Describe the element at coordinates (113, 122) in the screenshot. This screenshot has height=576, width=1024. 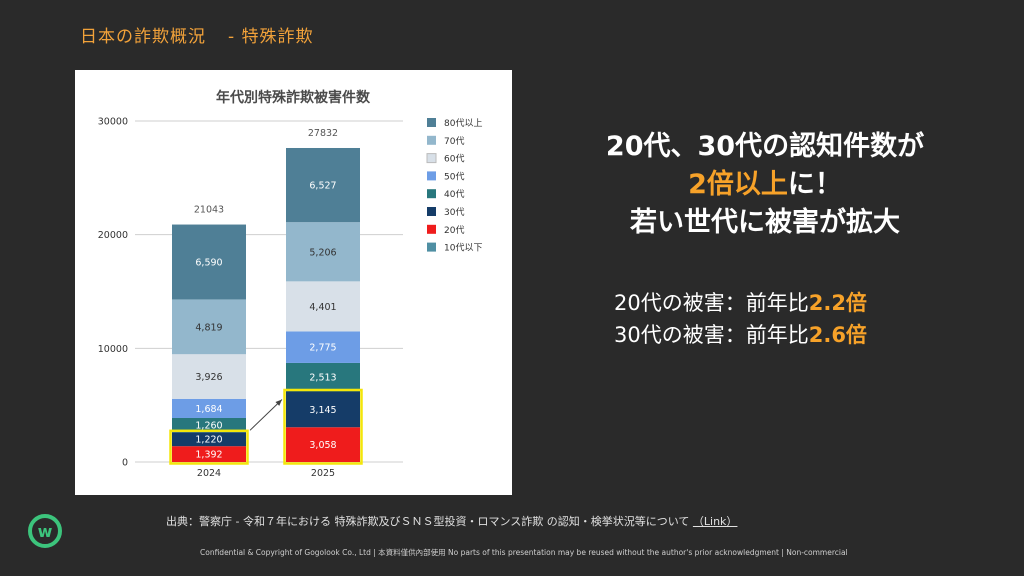
I see `y-tick-label: 30000` at that location.